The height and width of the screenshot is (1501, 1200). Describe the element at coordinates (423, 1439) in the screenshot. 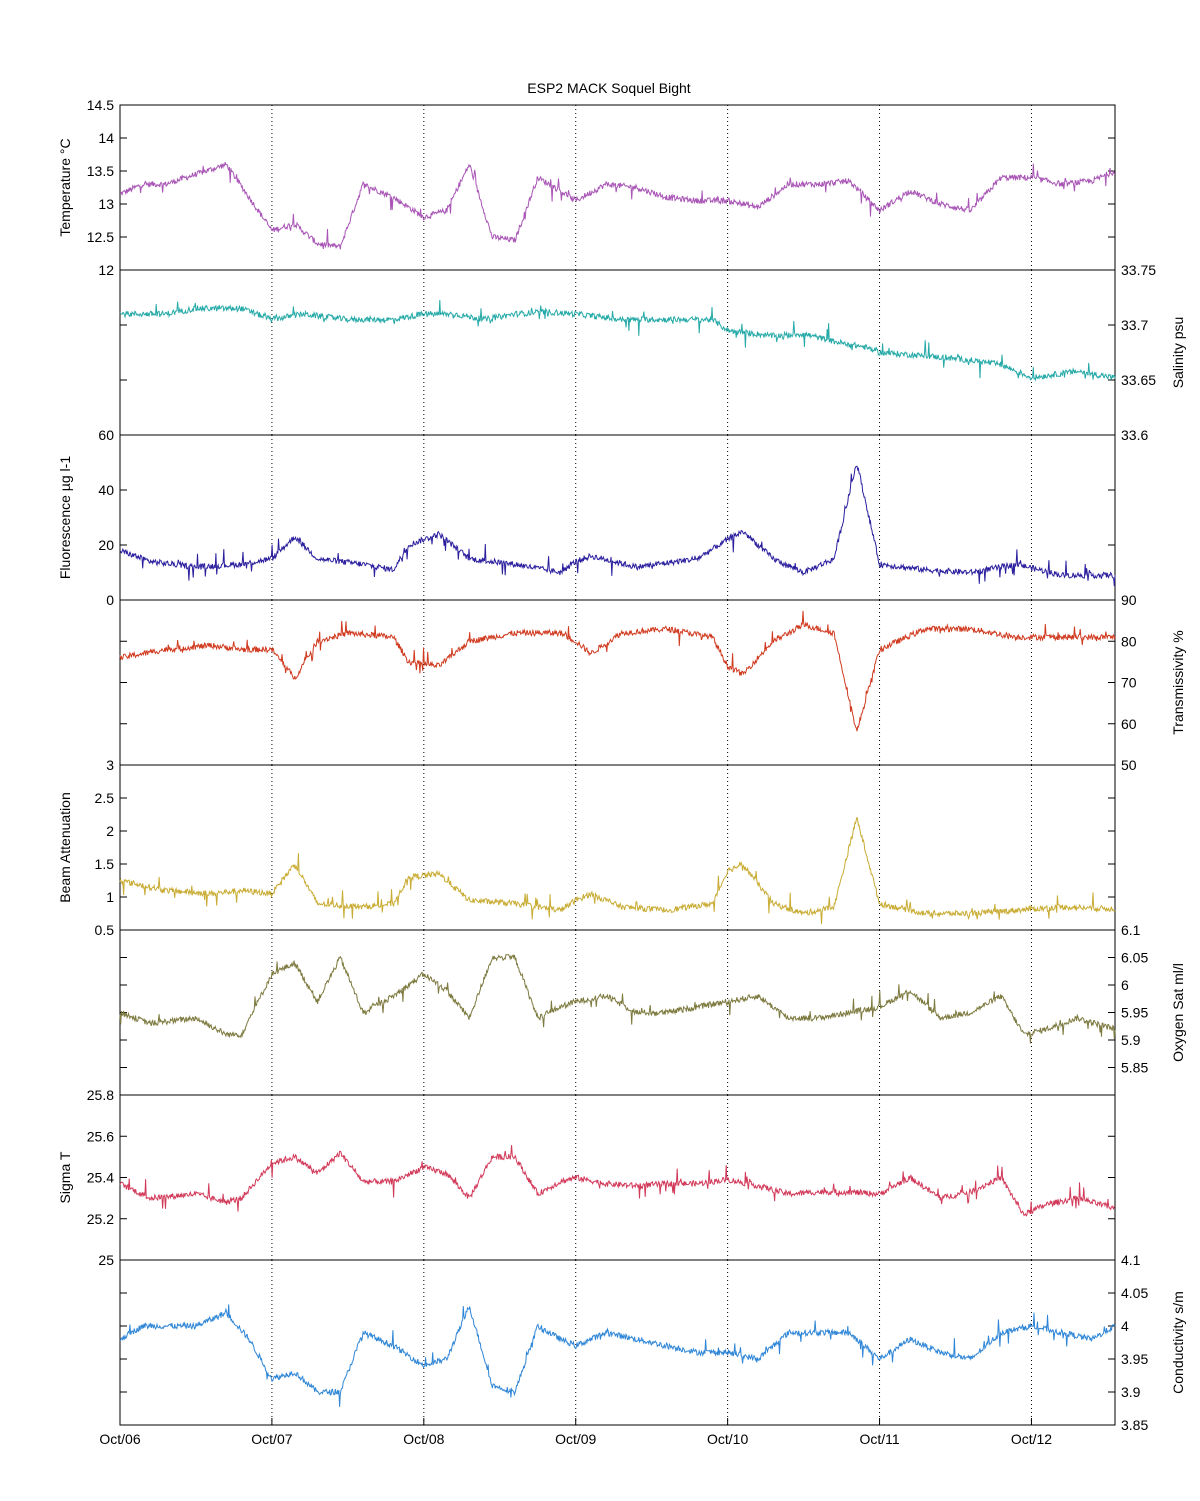

I see `x-tick-label: Oct/08` at that location.